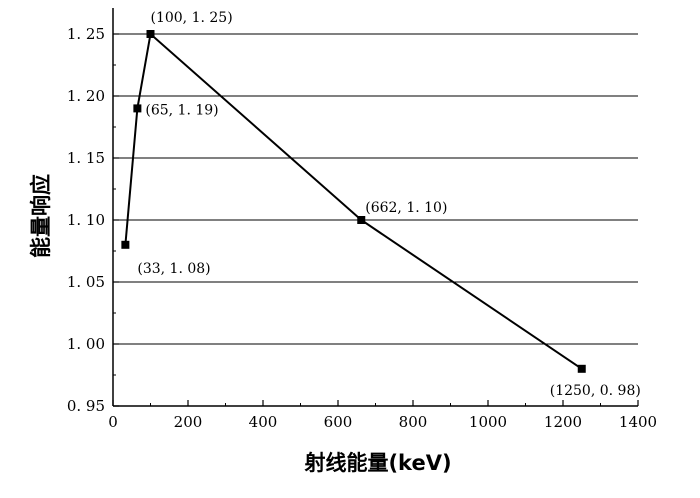 This screenshot has width=700, height=498. Describe the element at coordinates (113, 422) in the screenshot. I see `x-tick-label: 0` at that location.